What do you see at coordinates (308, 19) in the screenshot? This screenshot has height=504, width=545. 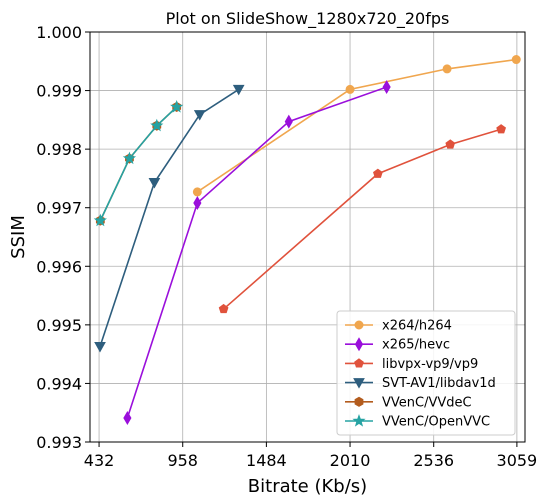 I see `chart-title: Plot on SlideShow_1280x720_20fps` at bounding box center [308, 19].